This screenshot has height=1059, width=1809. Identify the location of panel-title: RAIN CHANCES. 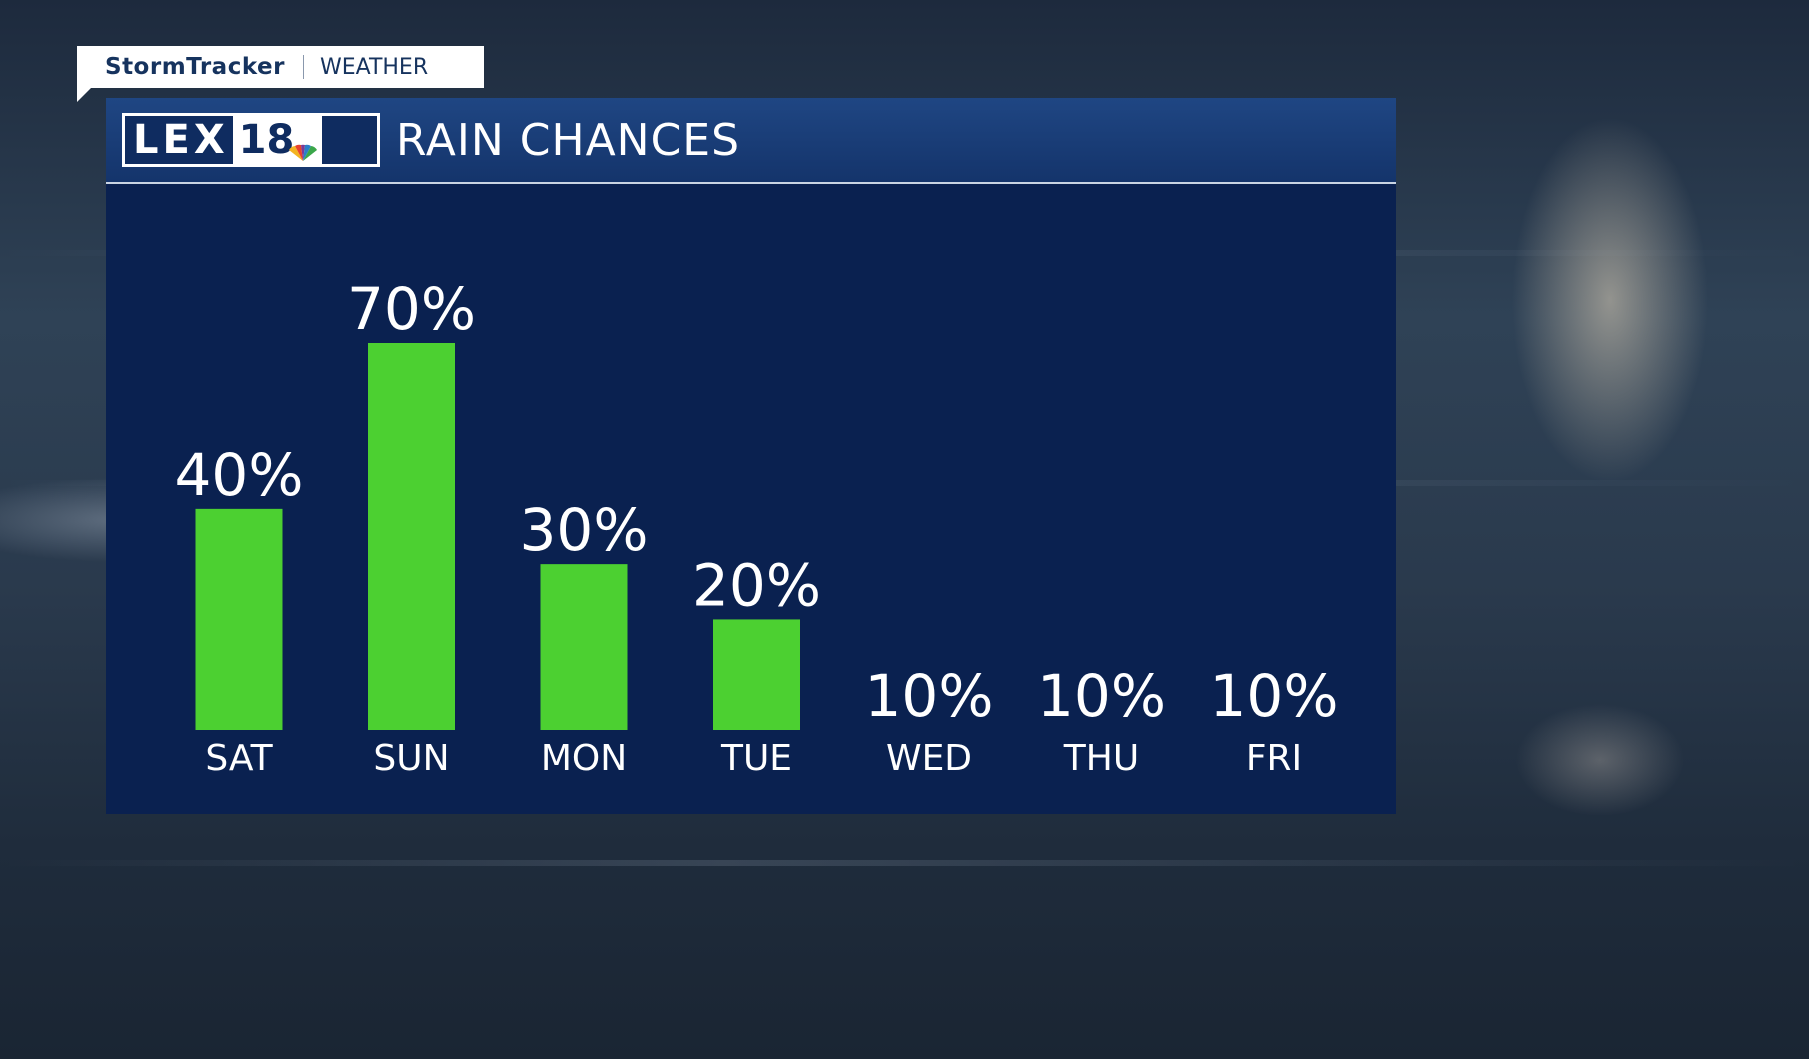
(568, 140).